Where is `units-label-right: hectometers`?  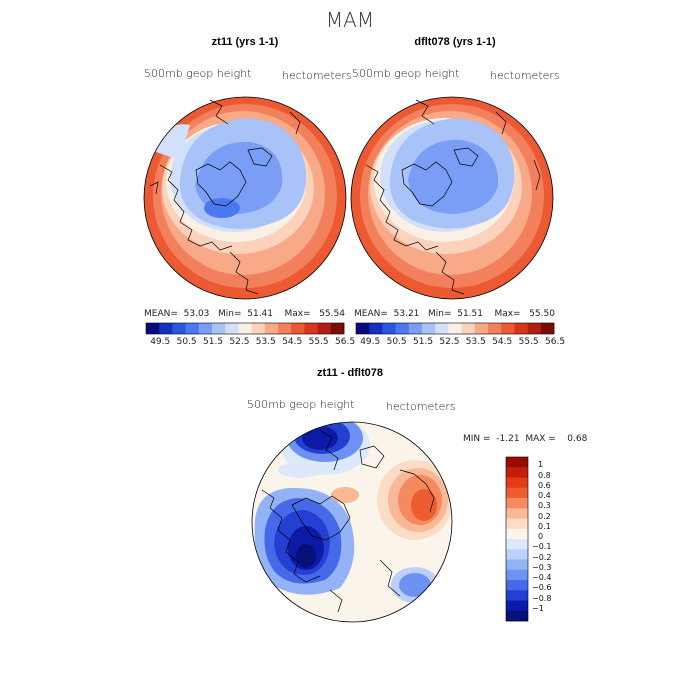 units-label-right: hectometers is located at coordinates (525, 75).